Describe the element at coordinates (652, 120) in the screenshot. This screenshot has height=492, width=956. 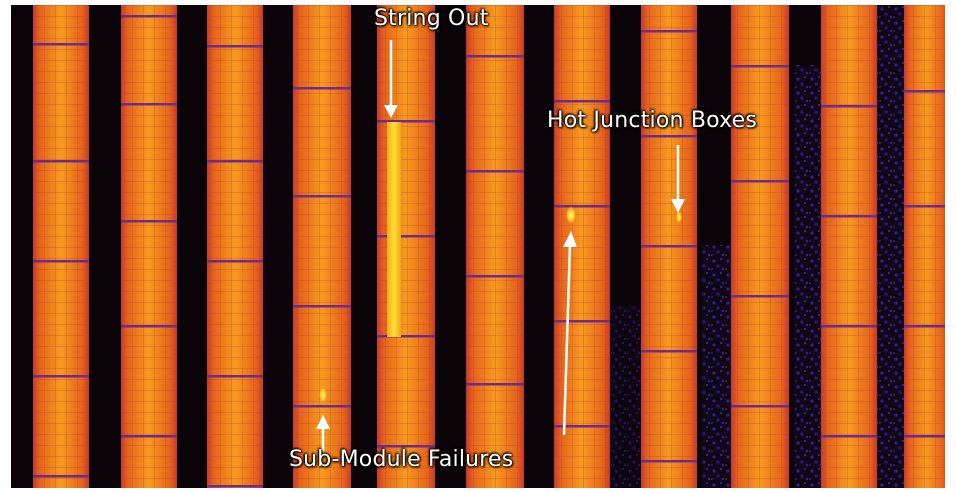
I see `hot-junction-boxes-label: Hot Junction Boxes` at that location.